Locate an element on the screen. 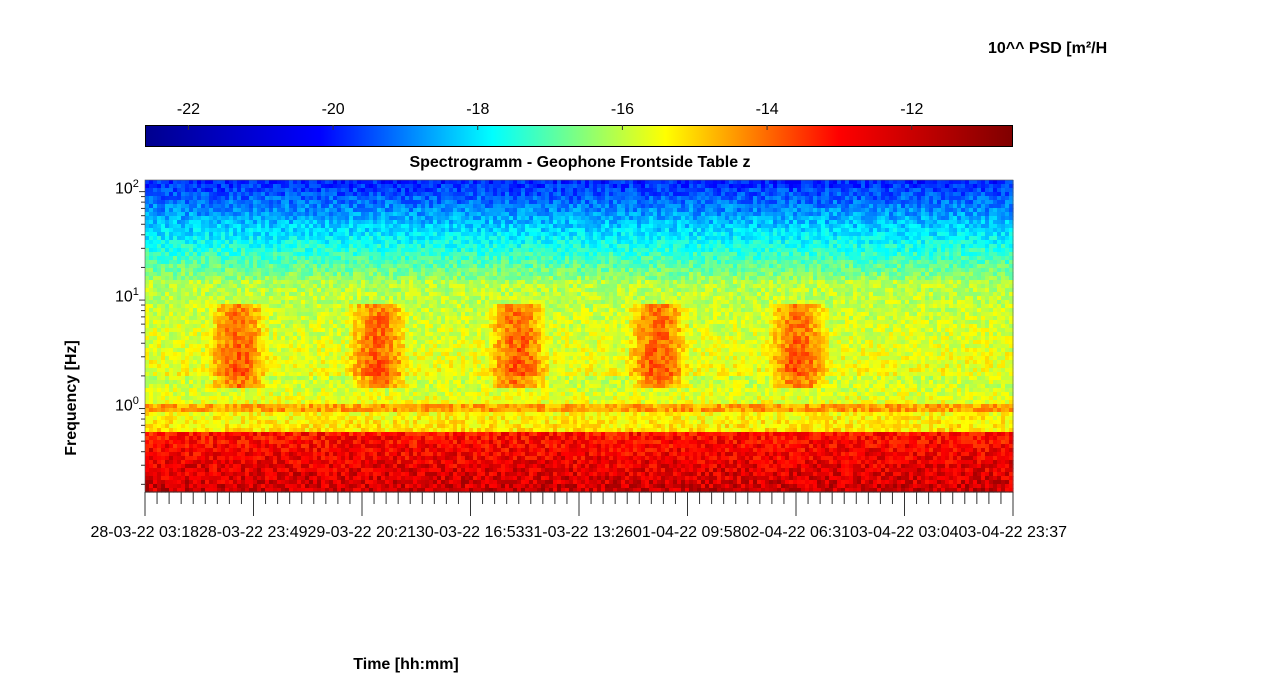 This screenshot has width=1280, height=677. x-axis-label: Time [hh:mm] is located at coordinates (406, 664).